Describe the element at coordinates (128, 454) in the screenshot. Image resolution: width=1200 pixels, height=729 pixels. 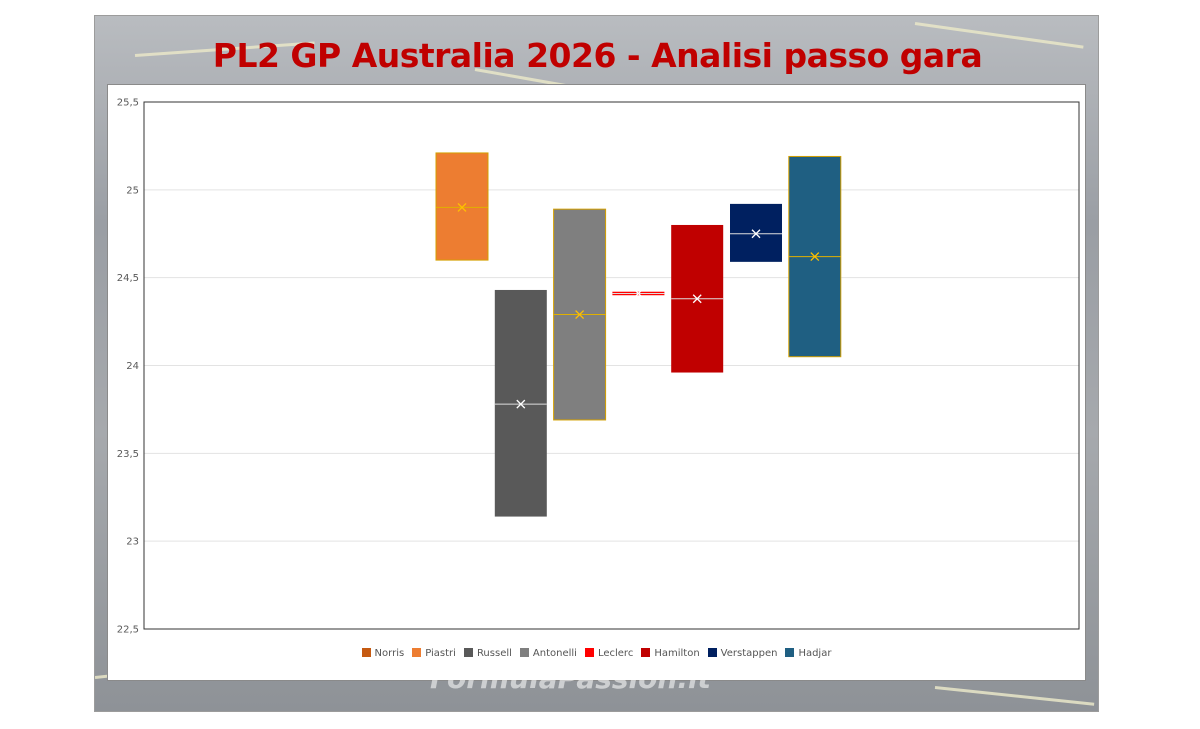
I see `y-tick-label: 23,5` at that location.